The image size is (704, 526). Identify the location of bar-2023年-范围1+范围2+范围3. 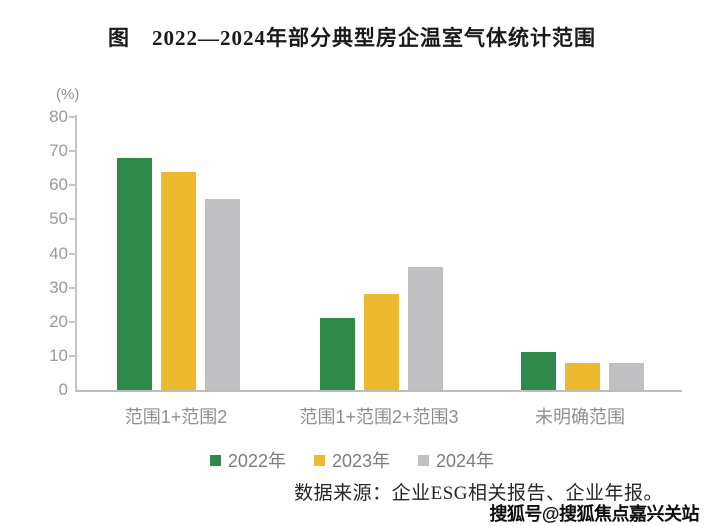
(381, 342).